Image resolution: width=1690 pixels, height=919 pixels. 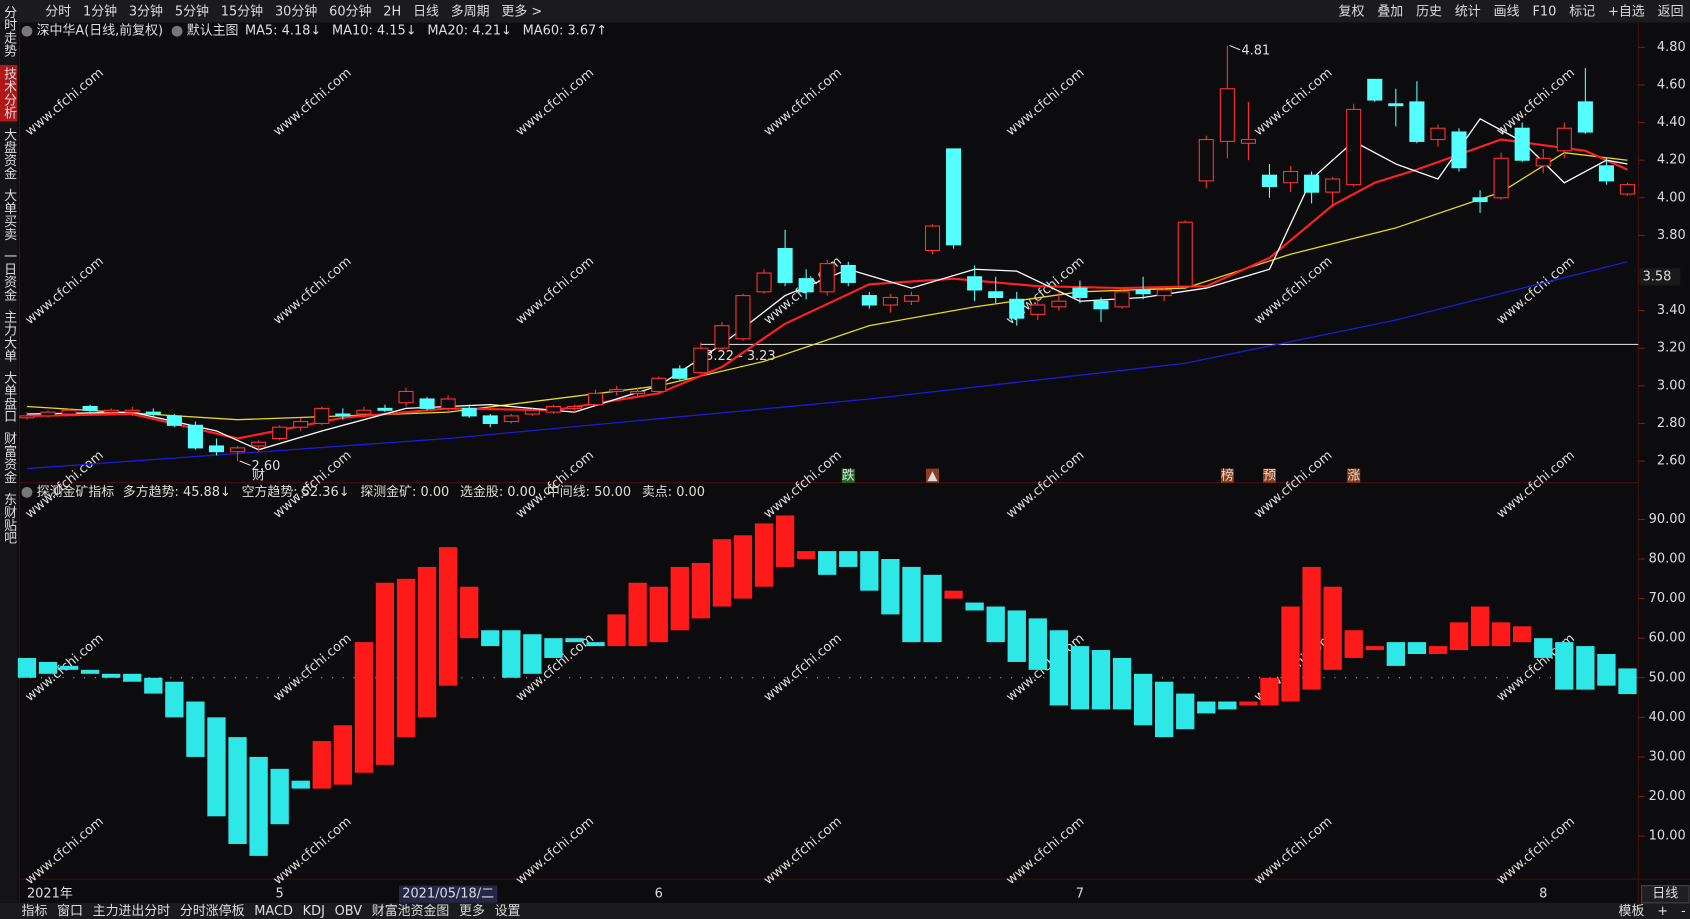 What do you see at coordinates (498, 492) in the screenshot?
I see `legend-entry: 选金股: 0.00` at bounding box center [498, 492].